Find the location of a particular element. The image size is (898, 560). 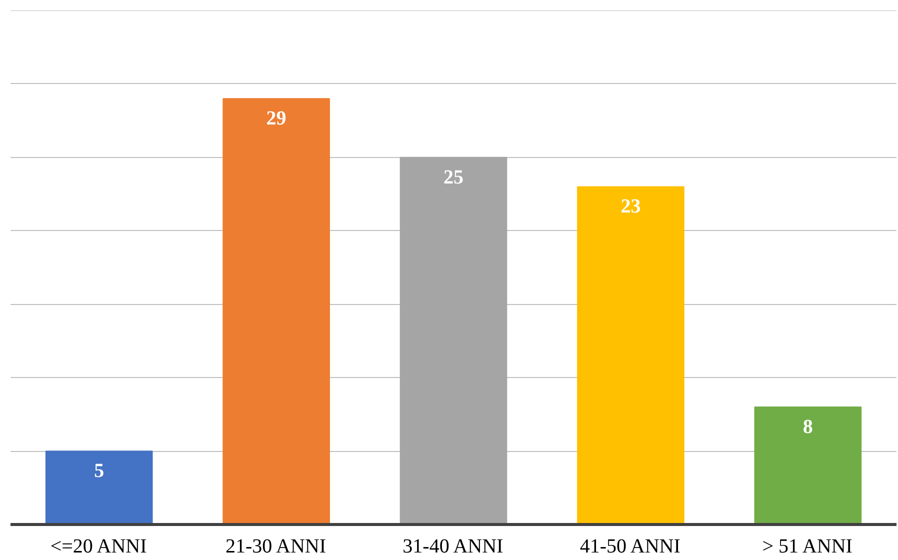

data-label: 25 is located at coordinates (454, 177).